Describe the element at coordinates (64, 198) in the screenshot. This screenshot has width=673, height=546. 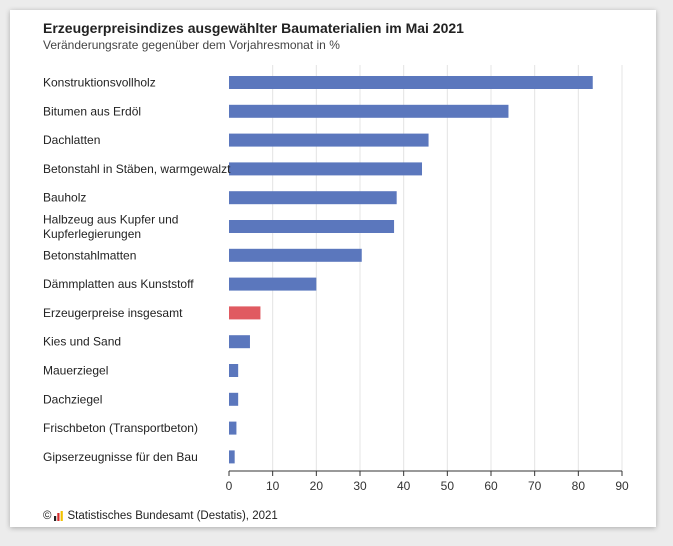
I see `category-label: Bauholz` at that location.